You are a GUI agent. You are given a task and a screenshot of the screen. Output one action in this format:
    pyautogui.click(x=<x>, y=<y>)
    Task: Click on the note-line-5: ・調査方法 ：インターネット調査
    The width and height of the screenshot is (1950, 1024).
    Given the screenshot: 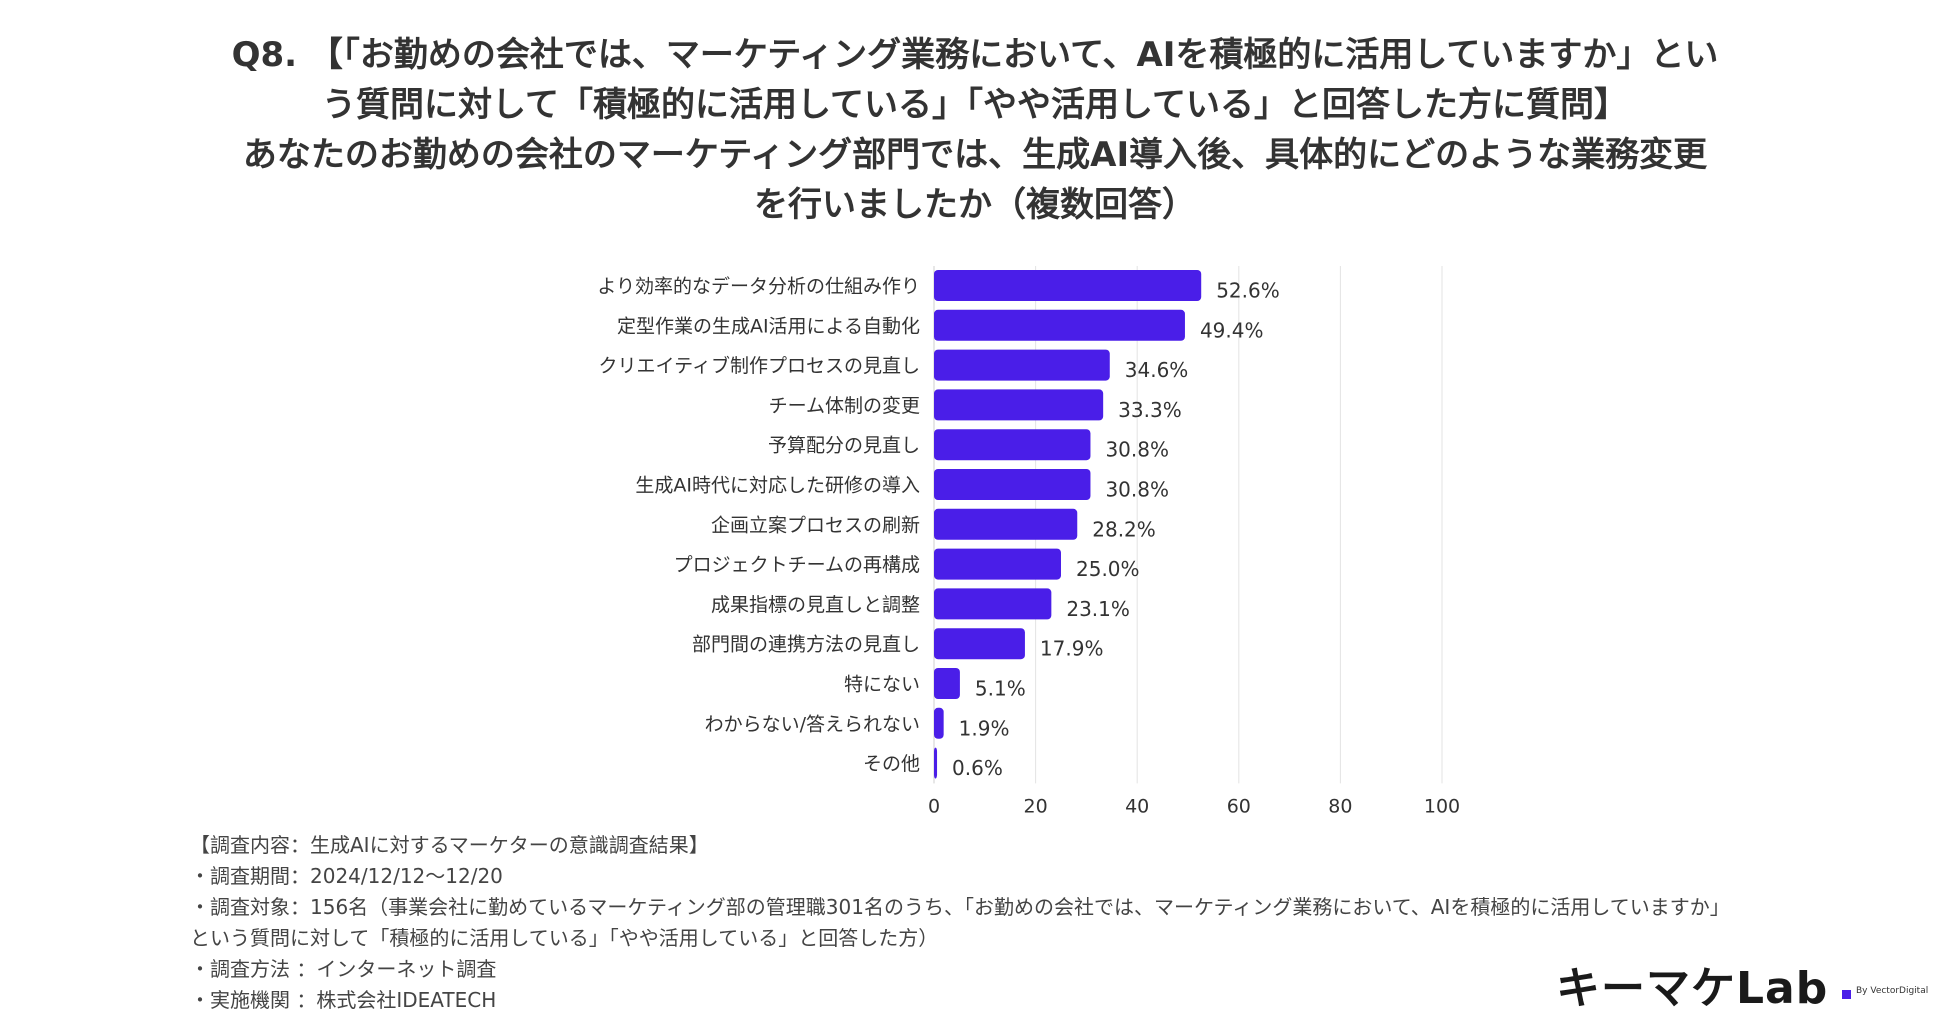 What is the action you would take?
    pyautogui.click(x=343, y=969)
    